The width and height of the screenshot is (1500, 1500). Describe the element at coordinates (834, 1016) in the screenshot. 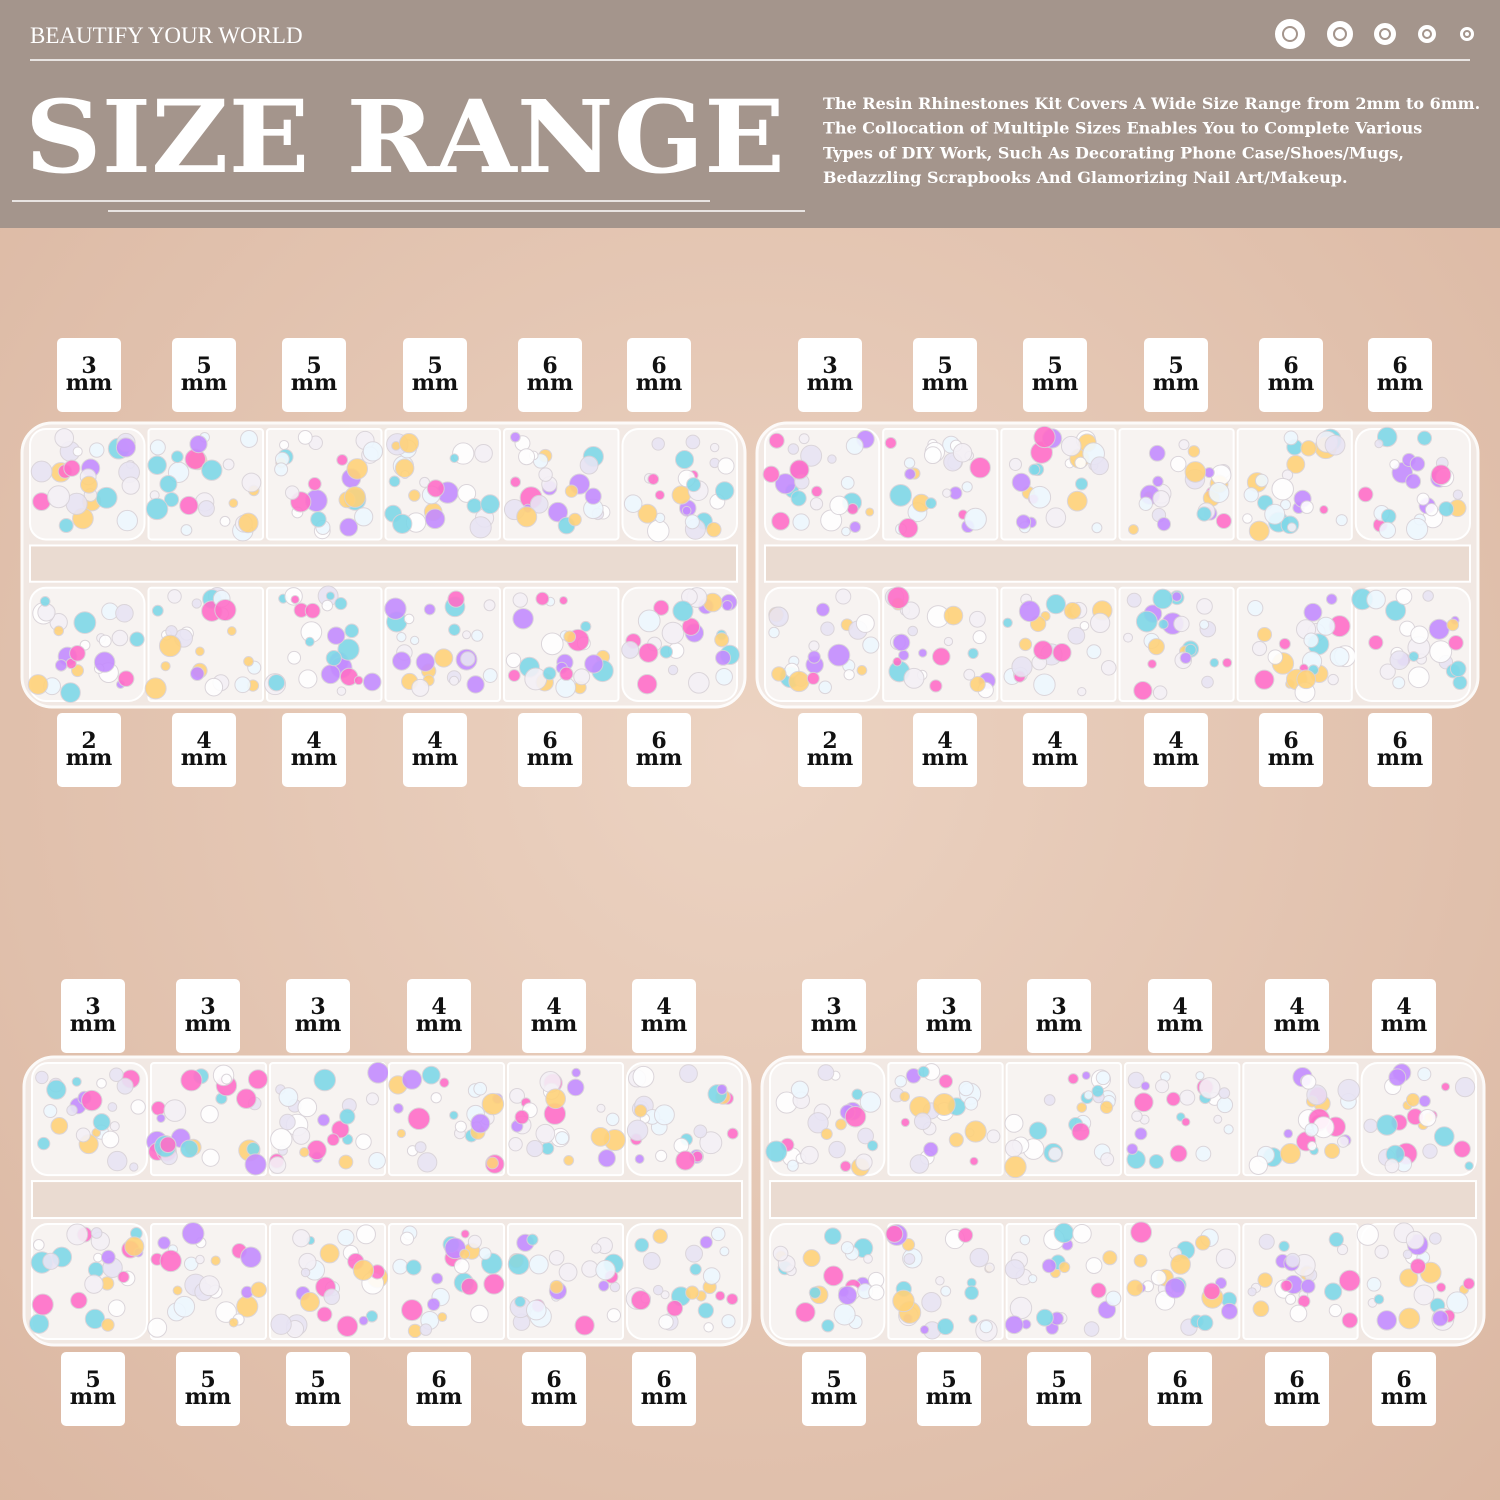

I see `size-label: 3mm` at that location.